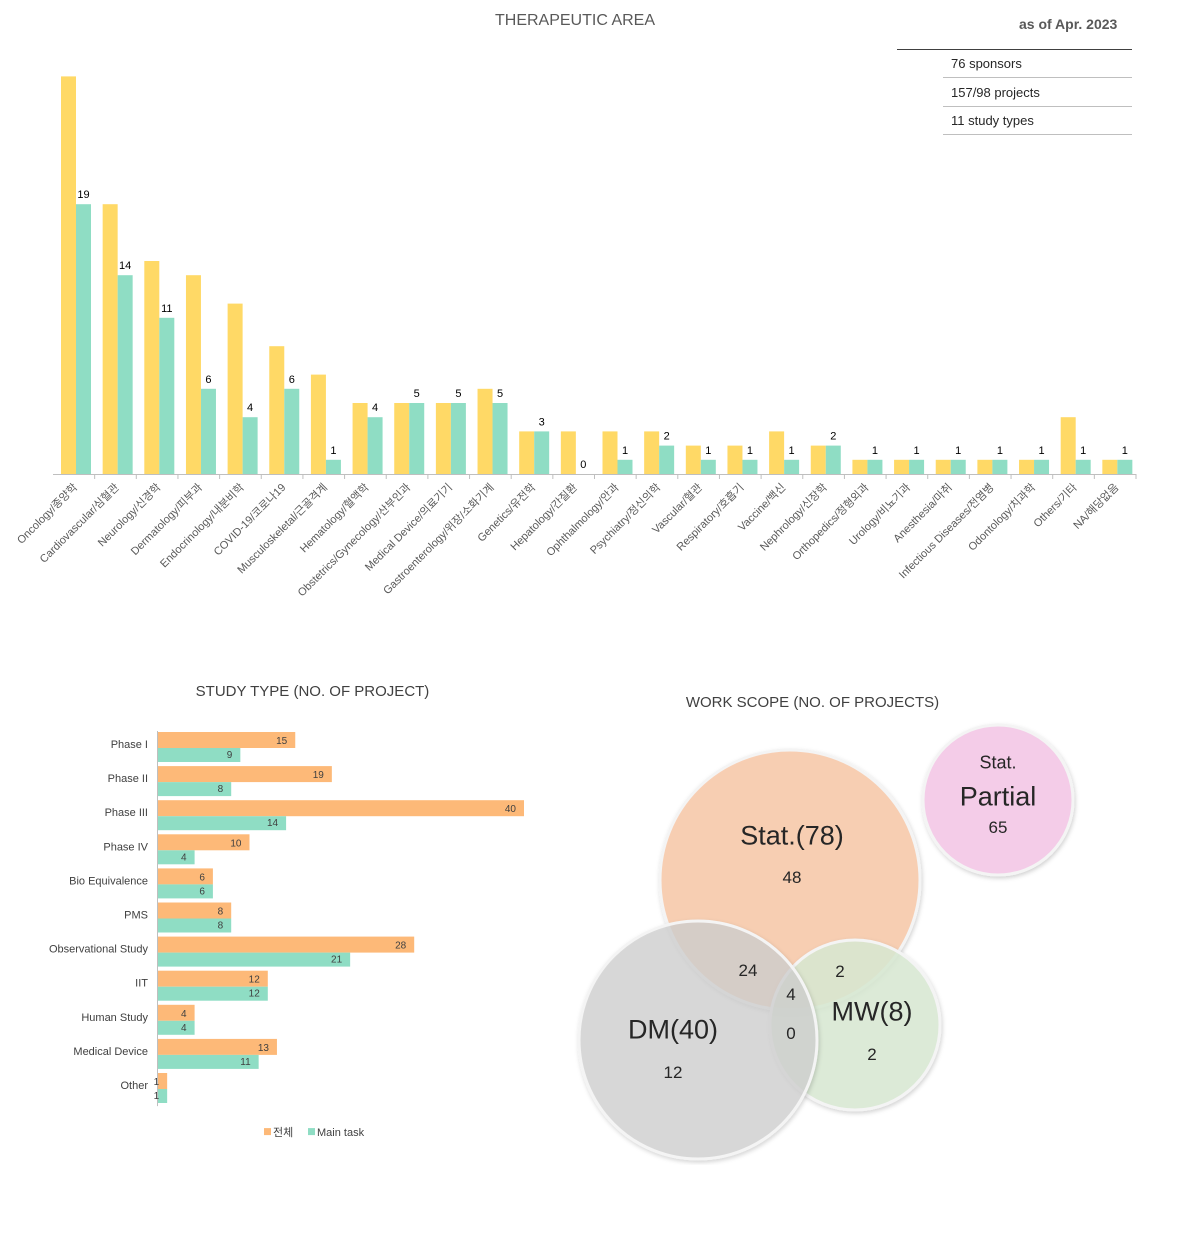 The height and width of the screenshot is (1250, 1184). I want to click on data-label-total-7: 12, so click(255, 980).